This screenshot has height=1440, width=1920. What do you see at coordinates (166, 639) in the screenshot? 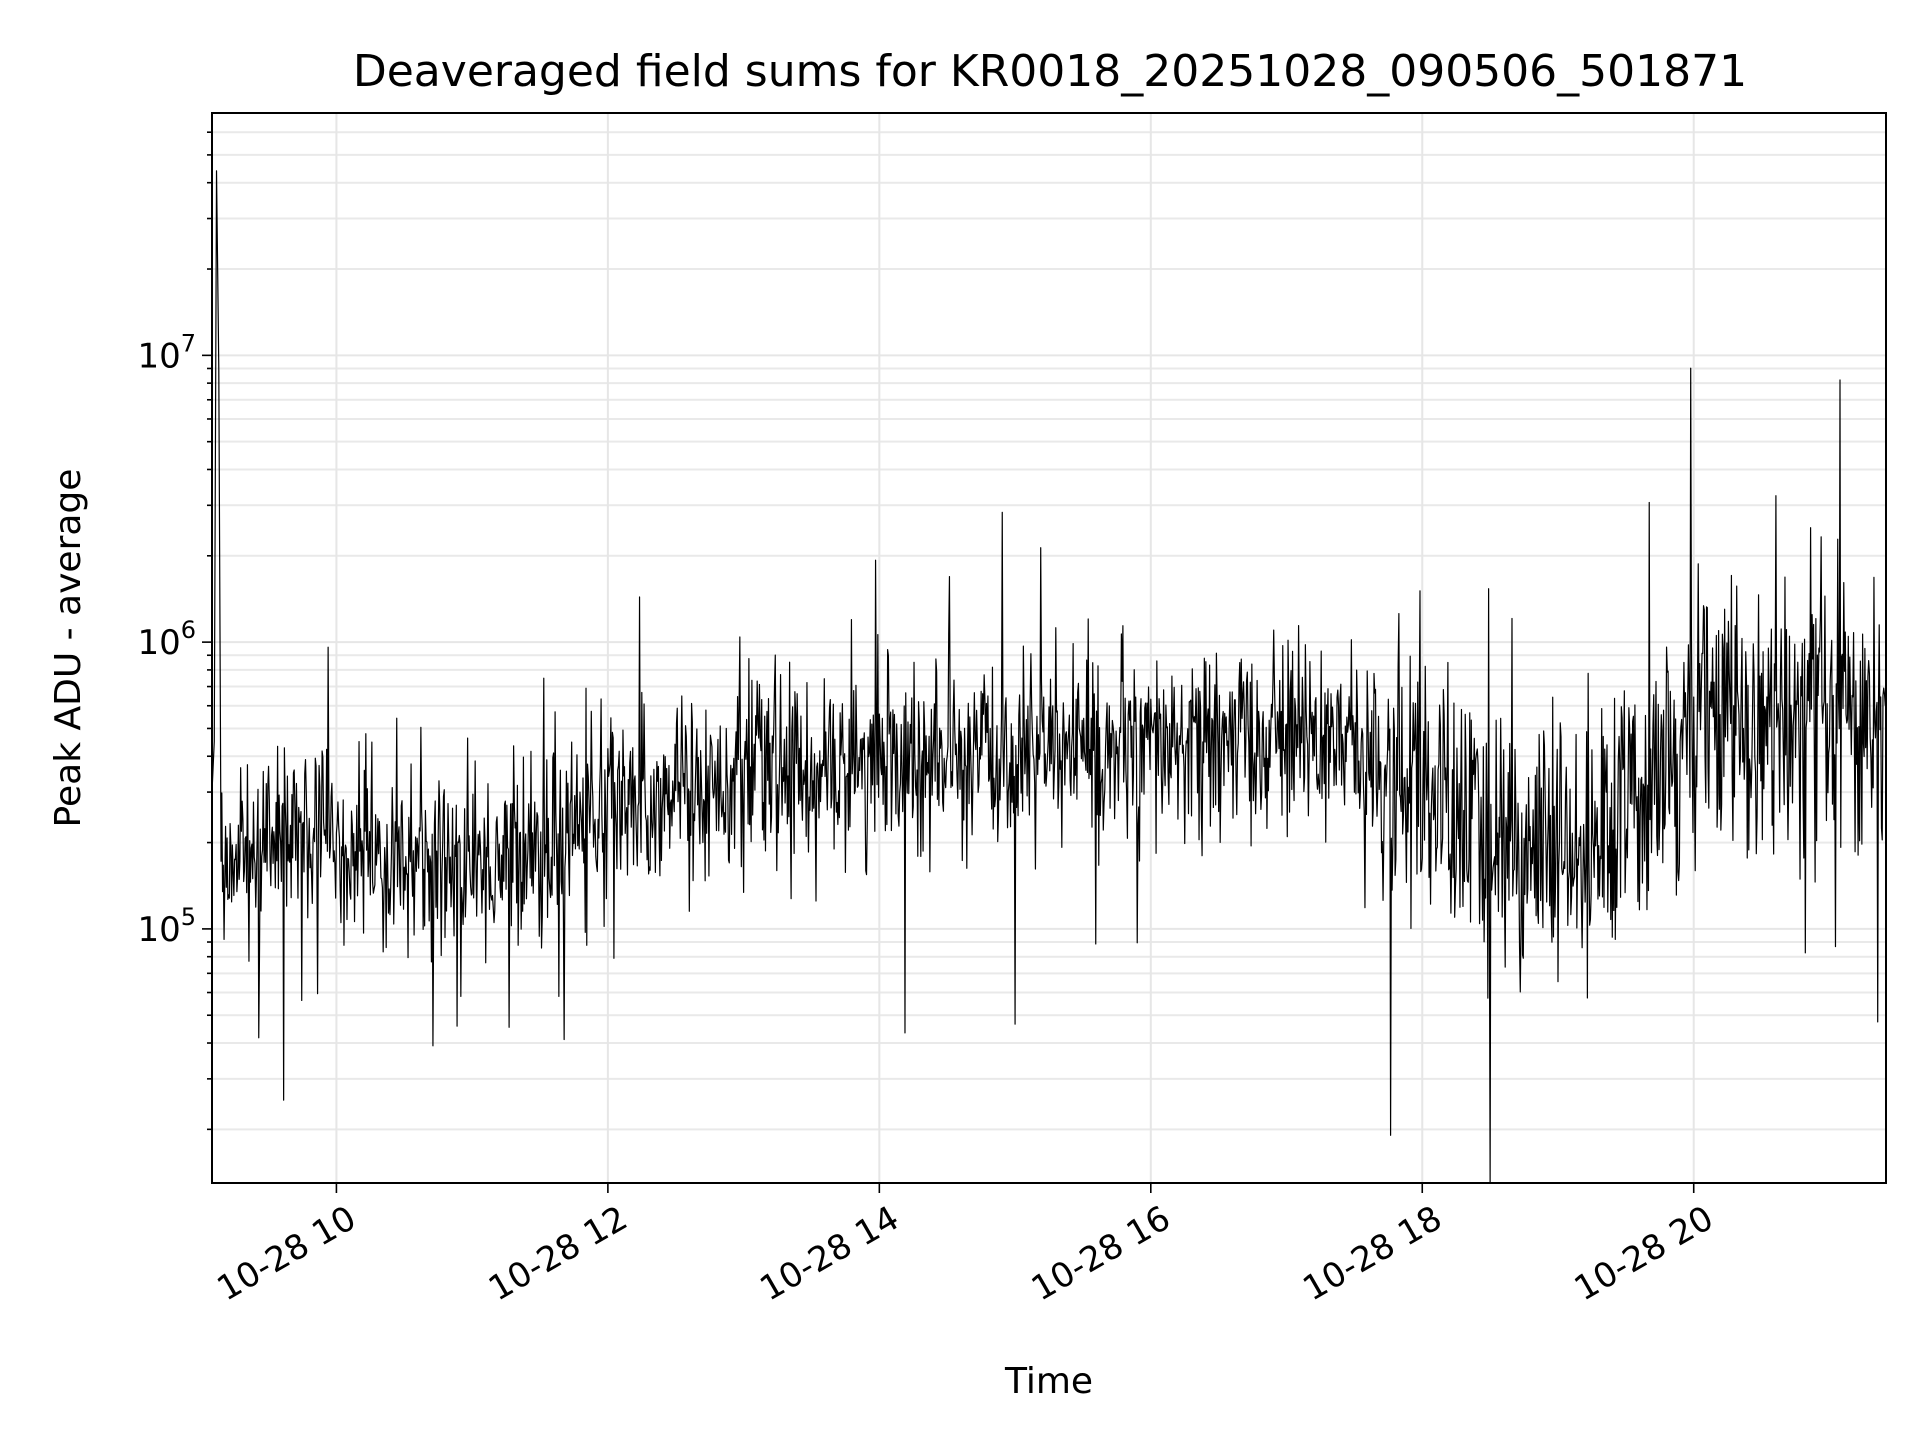
I see `y-tick-label: 10⁶` at bounding box center [166, 639].